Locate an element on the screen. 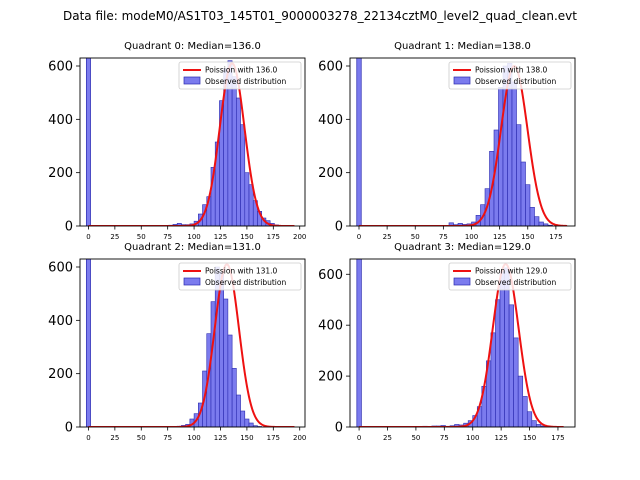 Image resolution: width=640 pixels, height=480 pixels. subplot-title: Quadrant 3: Median=129.0 is located at coordinates (462, 247).